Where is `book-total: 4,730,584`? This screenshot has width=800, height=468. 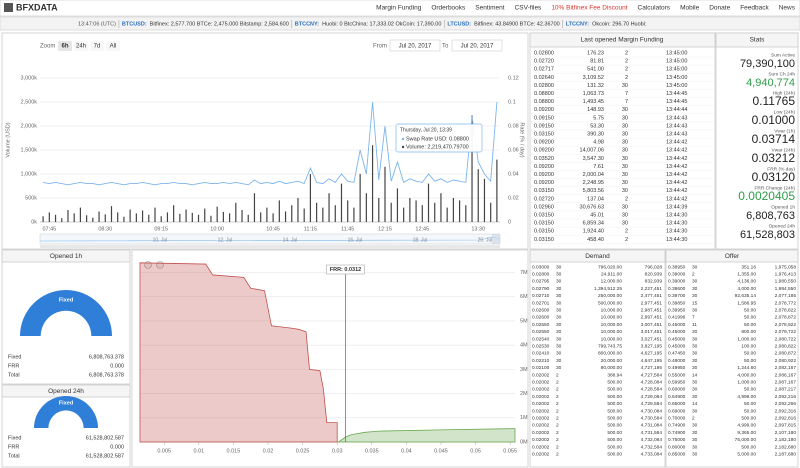
book-total: 4,730,584 is located at coordinates (652, 418).